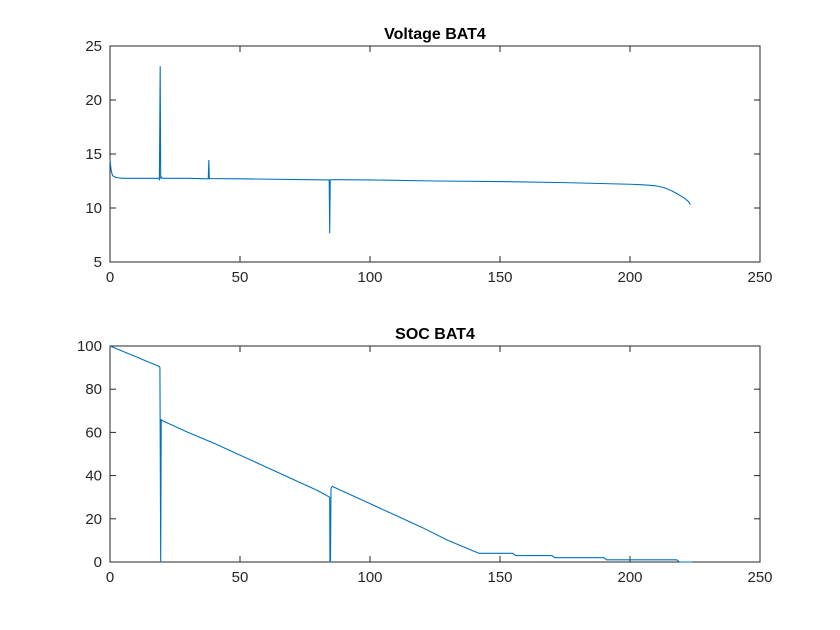 This screenshot has width=840, height=630. I want to click on y-tick-label: 25, so click(93, 46).